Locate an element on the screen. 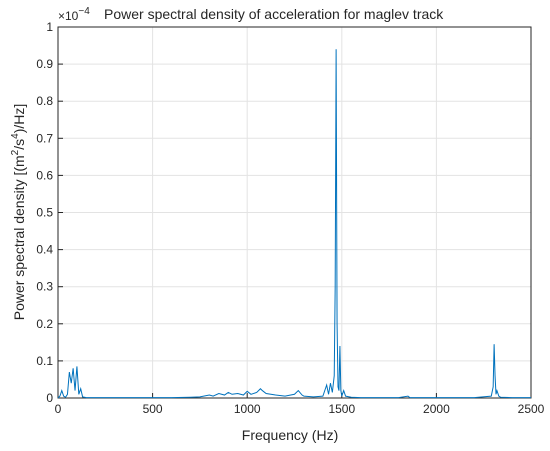  y-tick-label: 1 is located at coordinates (49, 27).